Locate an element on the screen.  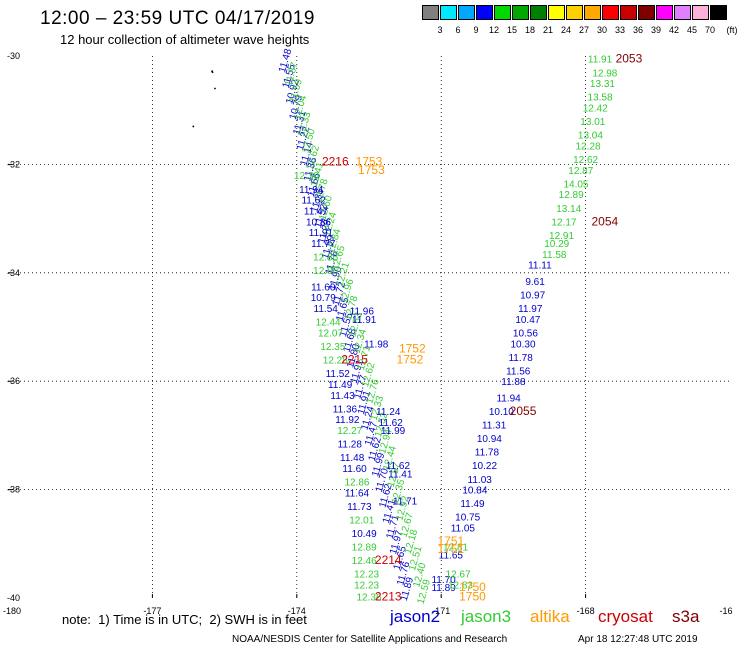
y-tick-label: -30 is located at coordinates (13, 56).